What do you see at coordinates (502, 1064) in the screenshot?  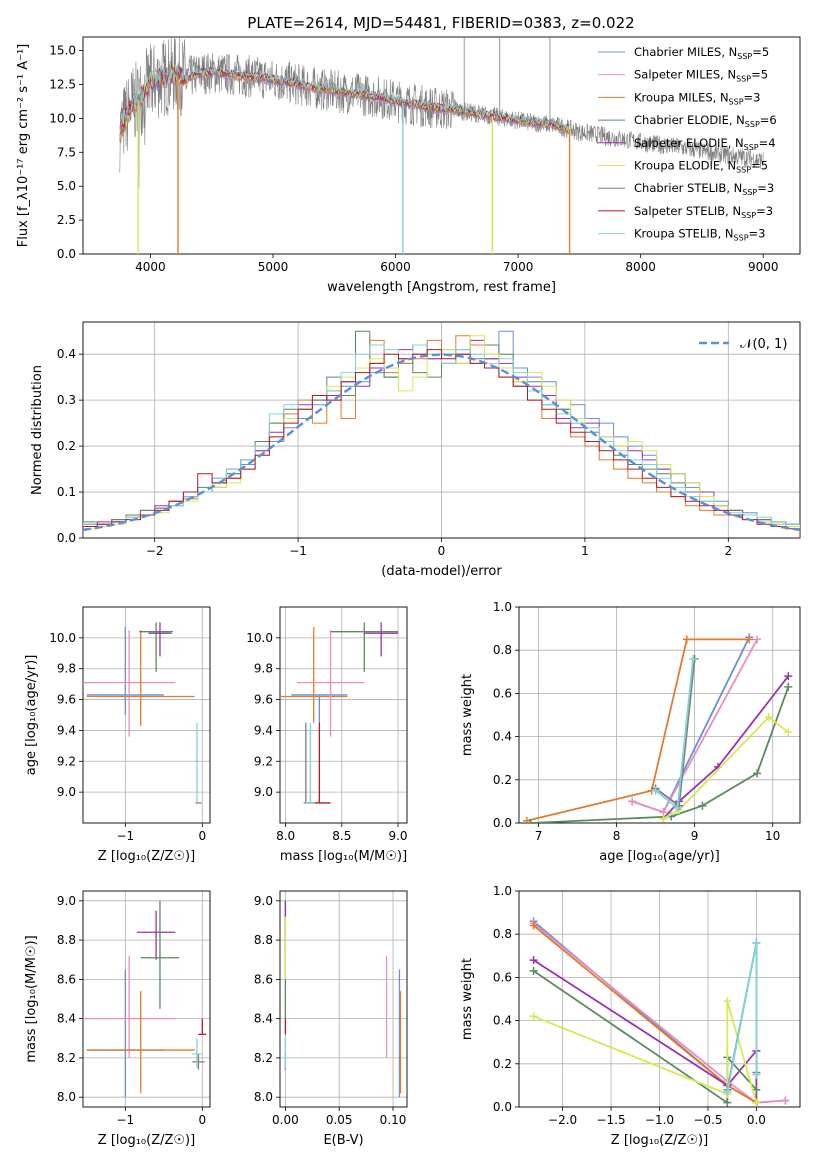 I see `y-tick-label: 0.2` at bounding box center [502, 1064].